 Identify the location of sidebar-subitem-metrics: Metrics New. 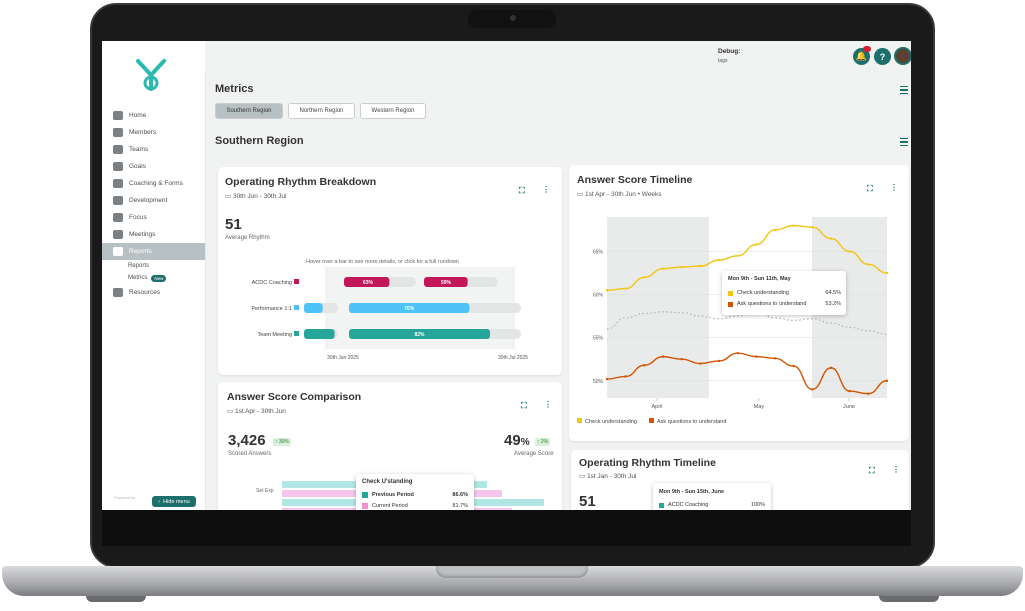
(153, 278).